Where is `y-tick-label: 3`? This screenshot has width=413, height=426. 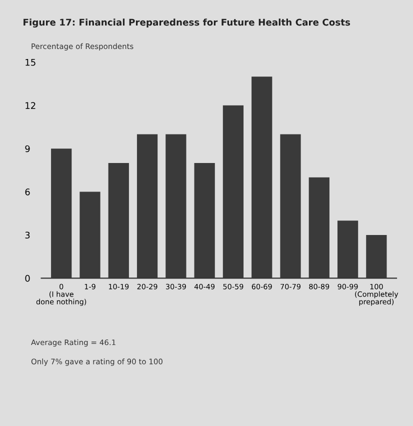
y-tick-label: 3 is located at coordinates (27, 235).